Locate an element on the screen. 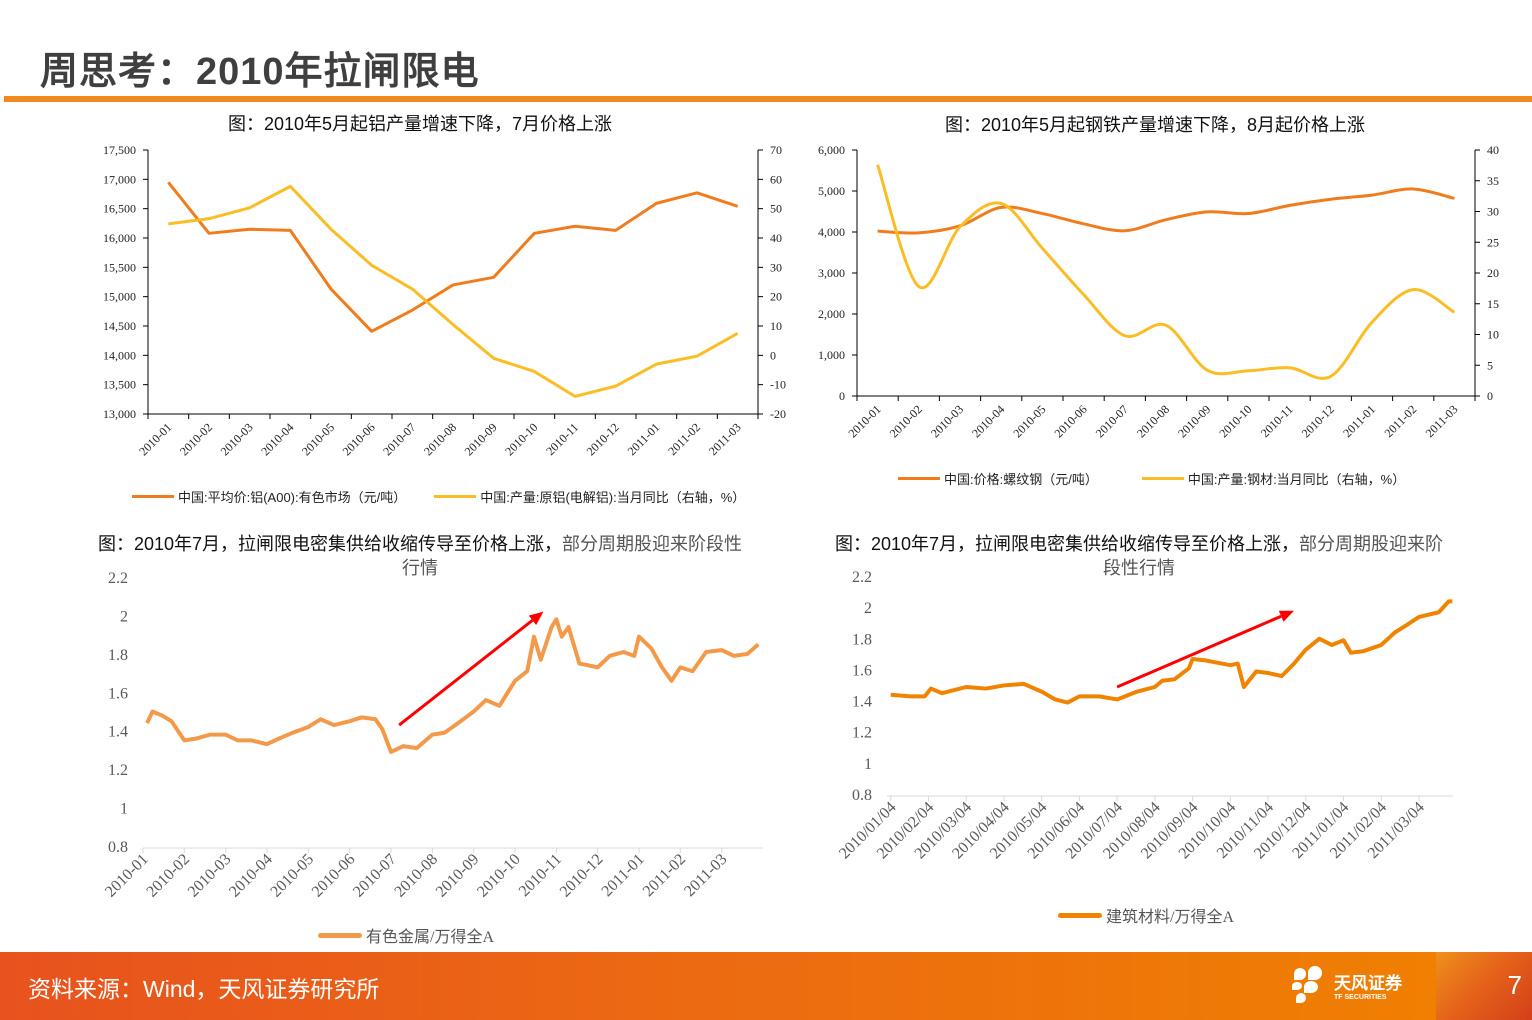 The height and width of the screenshot is (1020, 1532). y2-tick-label: 60 is located at coordinates (776, 179).